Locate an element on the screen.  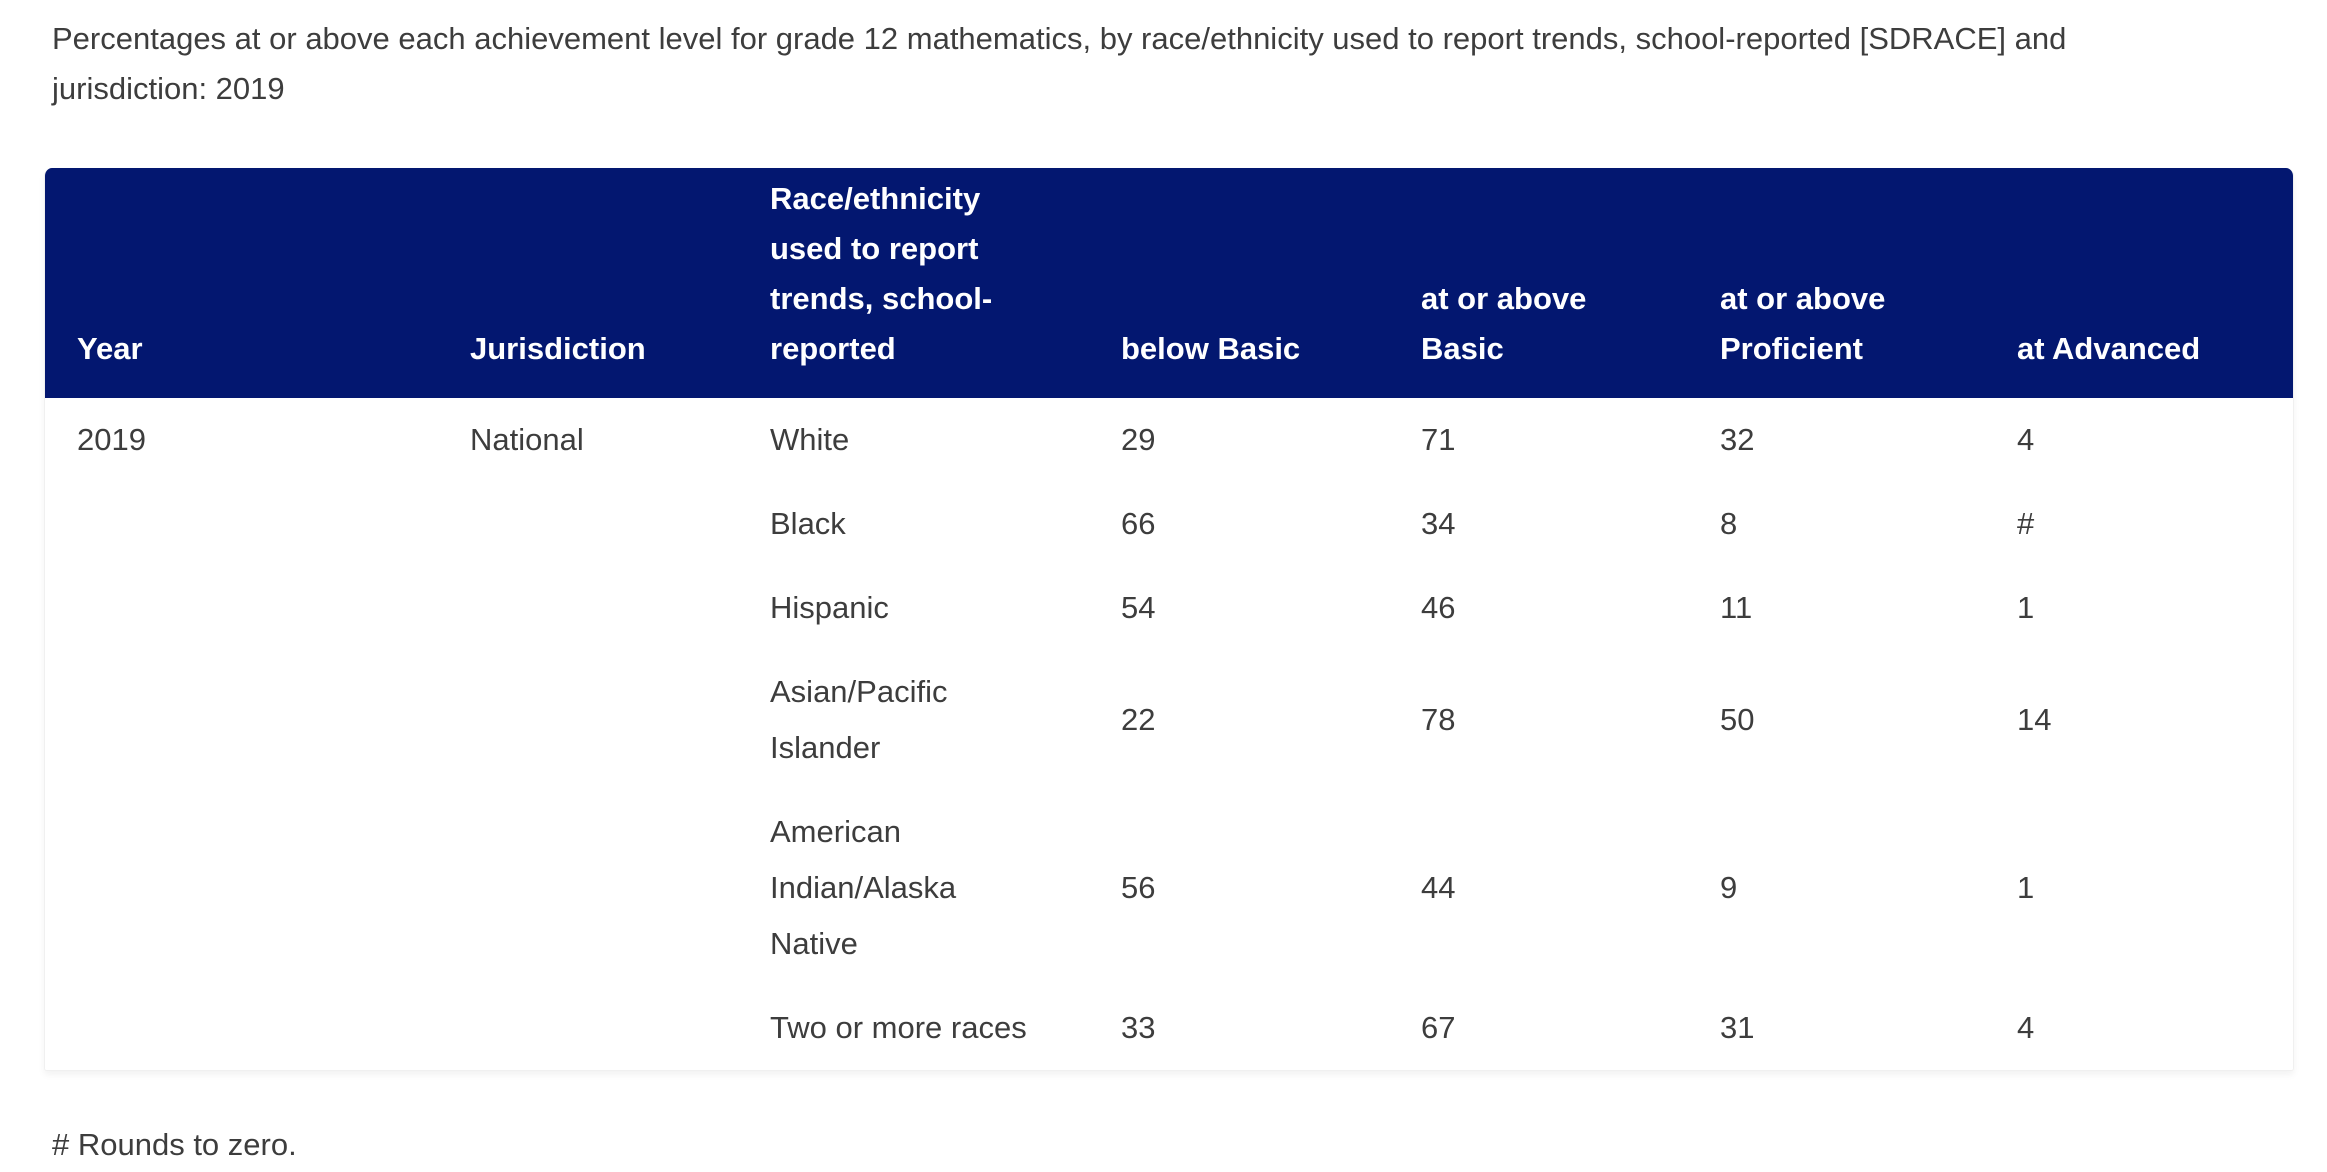
column-header-year: Year is located at coordinates (241, 283).